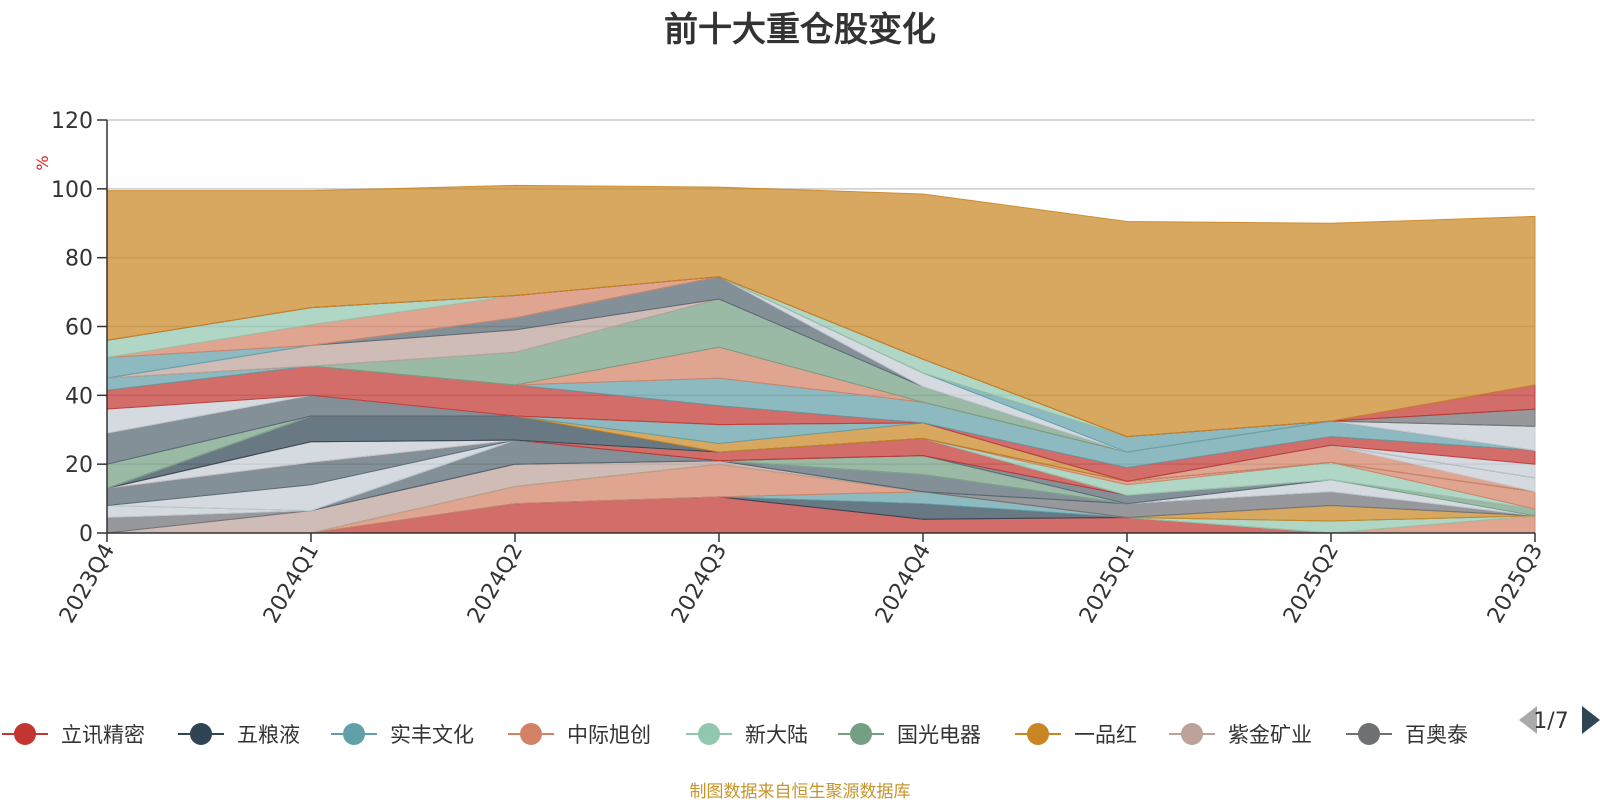 The image size is (1600, 802). I want to click on y-tick-label: 0, so click(86, 534).